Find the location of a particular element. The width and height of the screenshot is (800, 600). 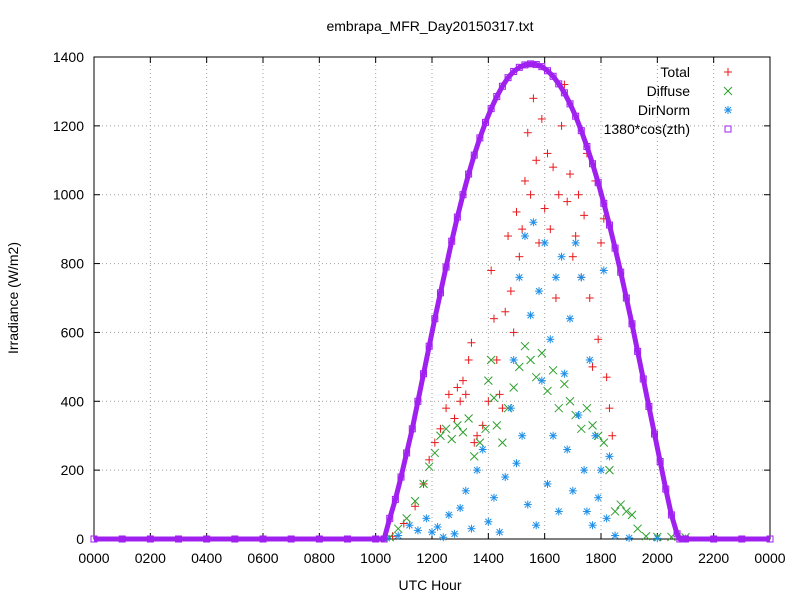

legend-label-dirnorm: DirNorm is located at coordinates (664, 110).